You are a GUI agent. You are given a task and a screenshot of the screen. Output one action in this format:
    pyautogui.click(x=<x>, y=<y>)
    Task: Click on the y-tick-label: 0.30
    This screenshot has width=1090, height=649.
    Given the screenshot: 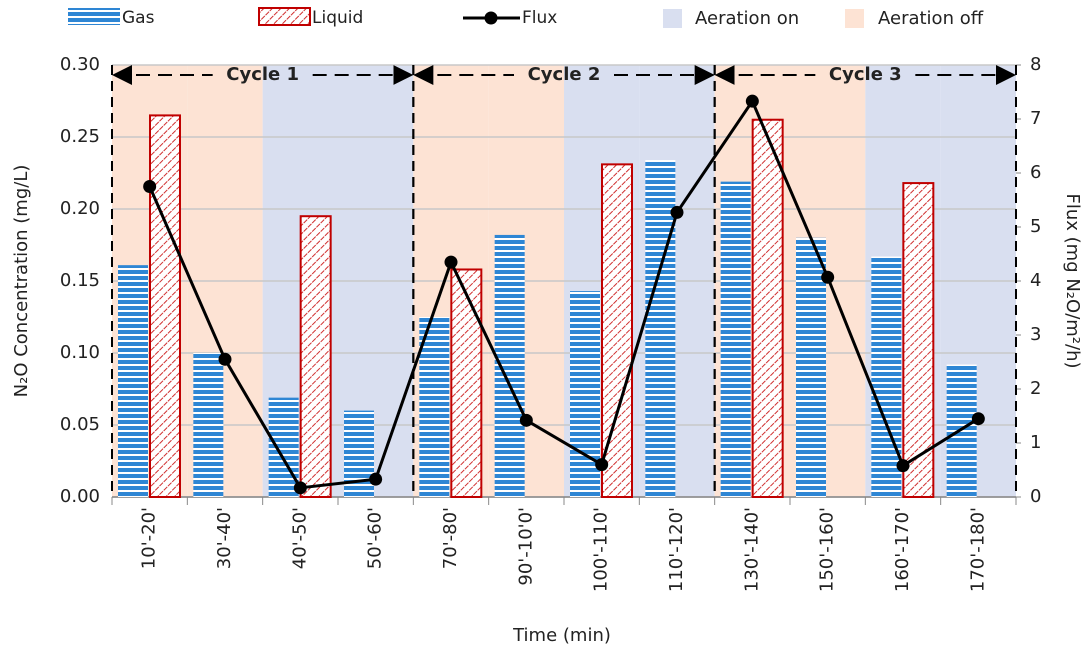 What is the action you would take?
    pyautogui.click(x=80, y=64)
    